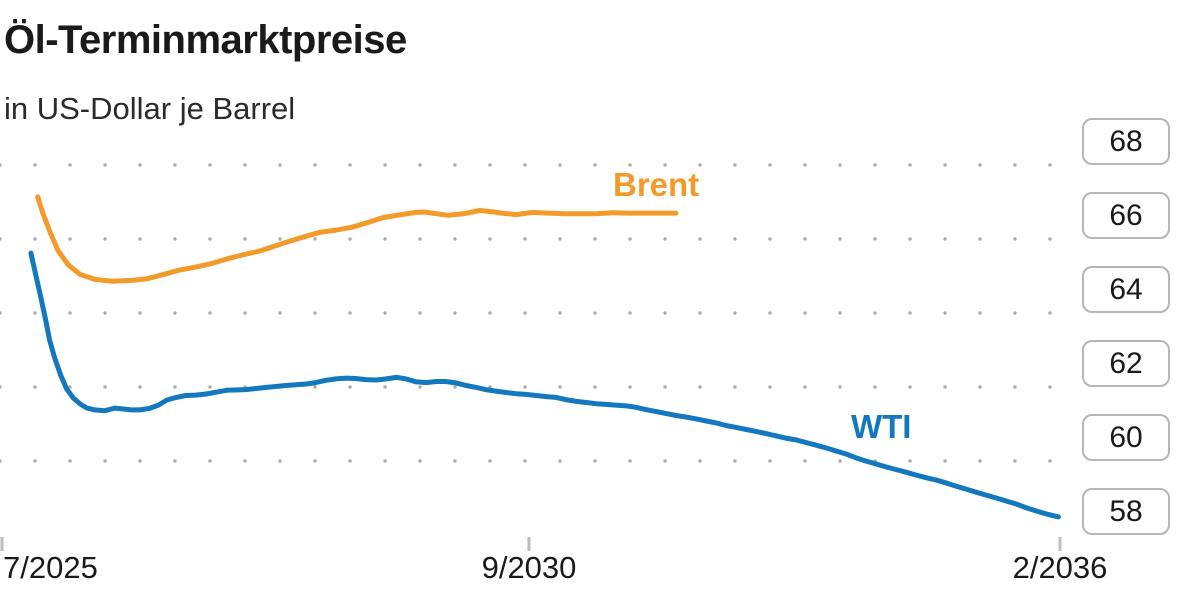  Describe the element at coordinates (1126, 141) in the screenshot. I see `y-axis-label-box: 68` at that location.